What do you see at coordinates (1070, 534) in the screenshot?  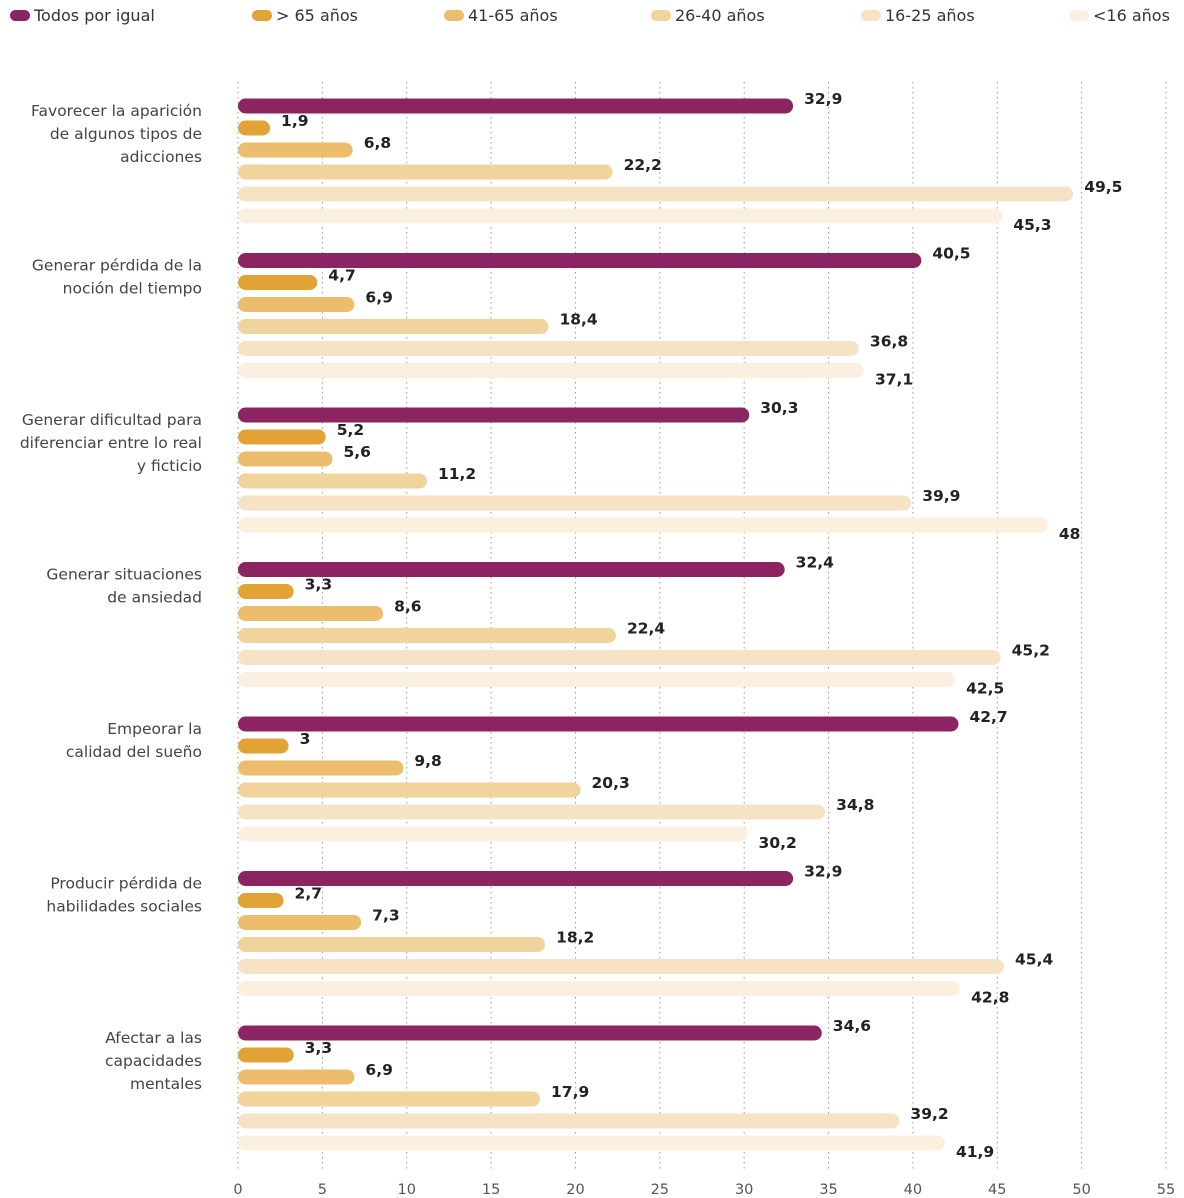 I see `value-label: 48` at bounding box center [1070, 534].